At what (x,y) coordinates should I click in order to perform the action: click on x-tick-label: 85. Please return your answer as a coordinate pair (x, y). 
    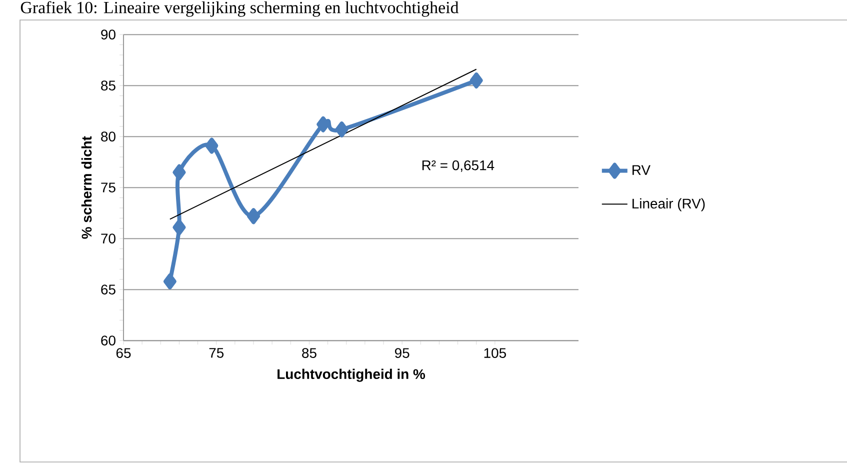
    Looking at the image, I should click on (309, 353).